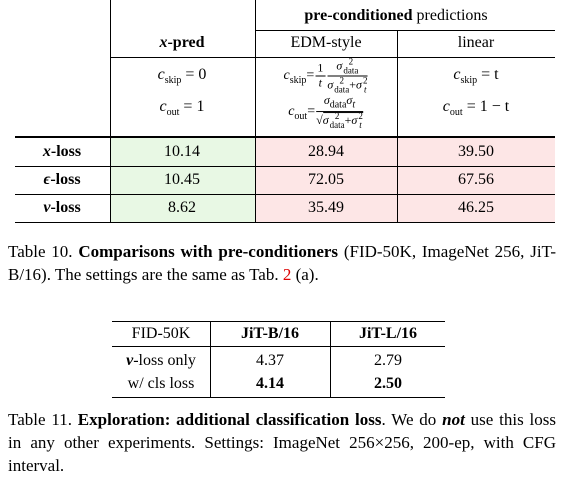  I want to click on col-header: x-pred, so click(181, 43).